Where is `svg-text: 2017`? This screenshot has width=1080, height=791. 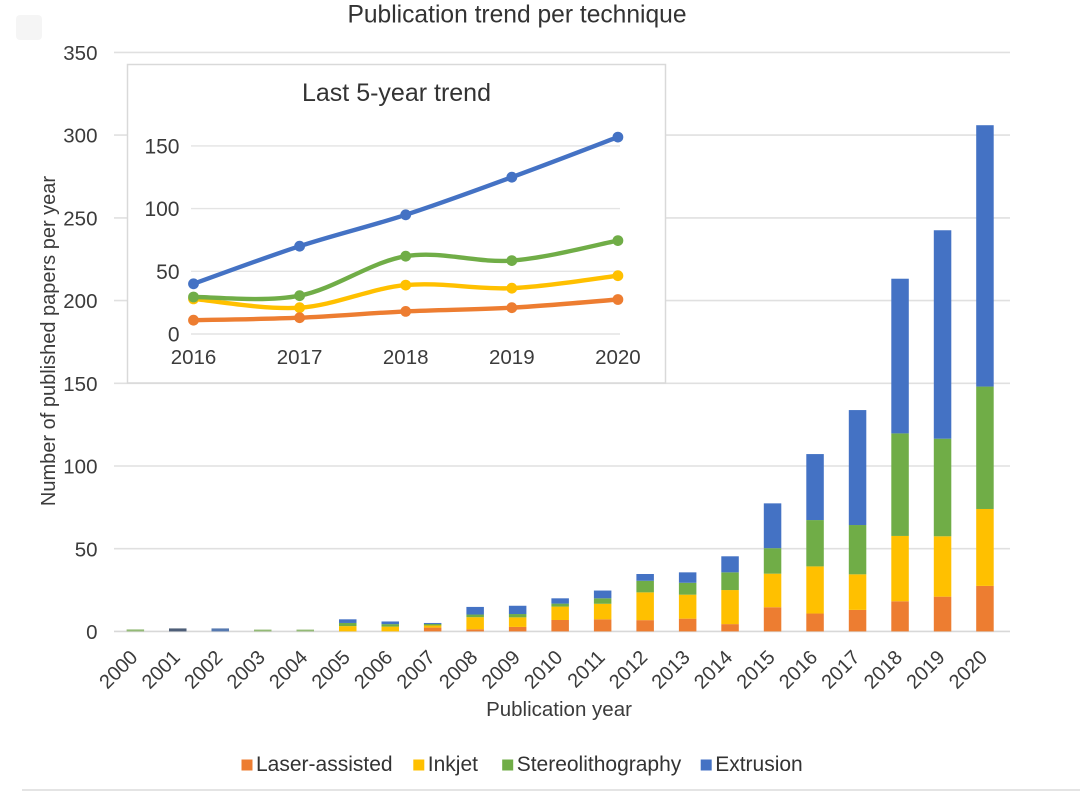
svg-text: 2017 is located at coordinates (300, 357).